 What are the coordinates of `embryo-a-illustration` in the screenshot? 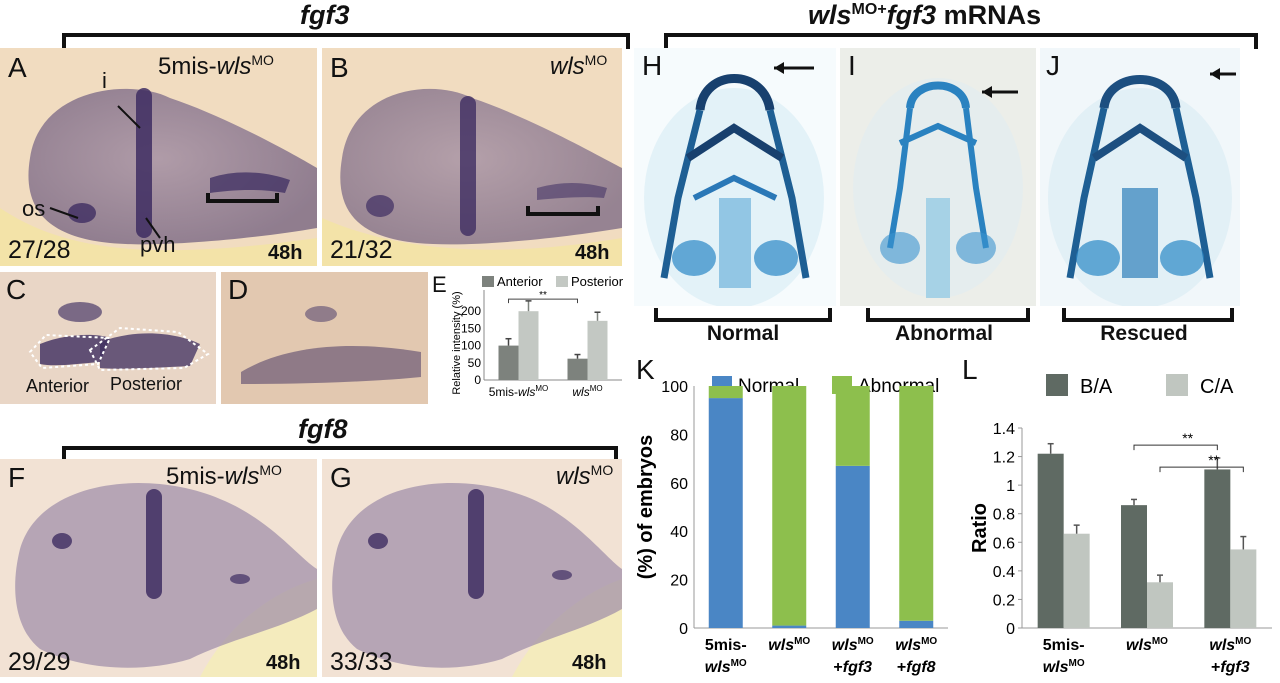 It's located at (158, 157).